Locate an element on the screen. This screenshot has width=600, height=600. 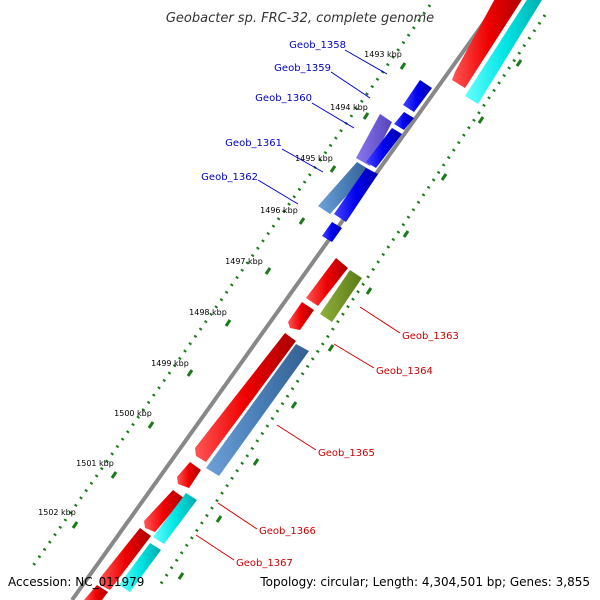
gene-label: Geob_1363 is located at coordinates (430, 336).